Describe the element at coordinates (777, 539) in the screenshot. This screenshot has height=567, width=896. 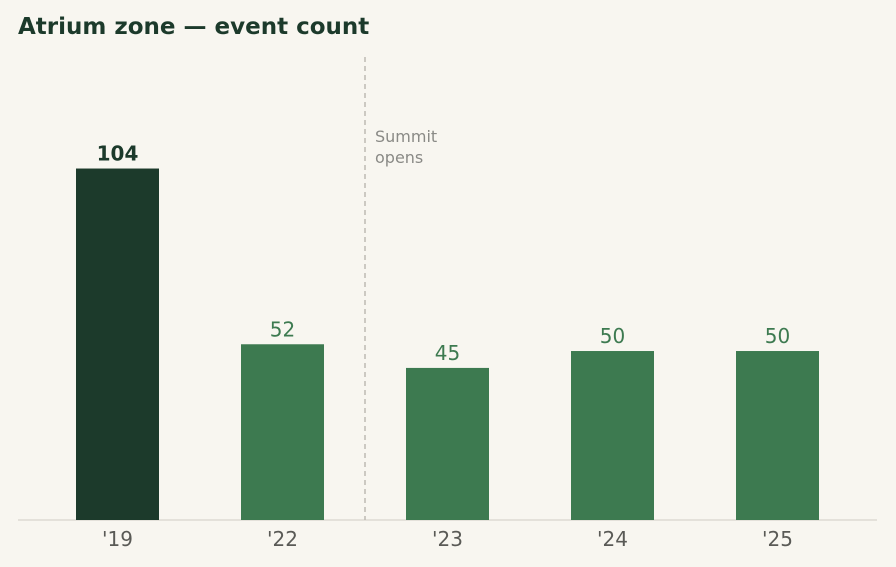
I see `x-tick-label: '25` at that location.